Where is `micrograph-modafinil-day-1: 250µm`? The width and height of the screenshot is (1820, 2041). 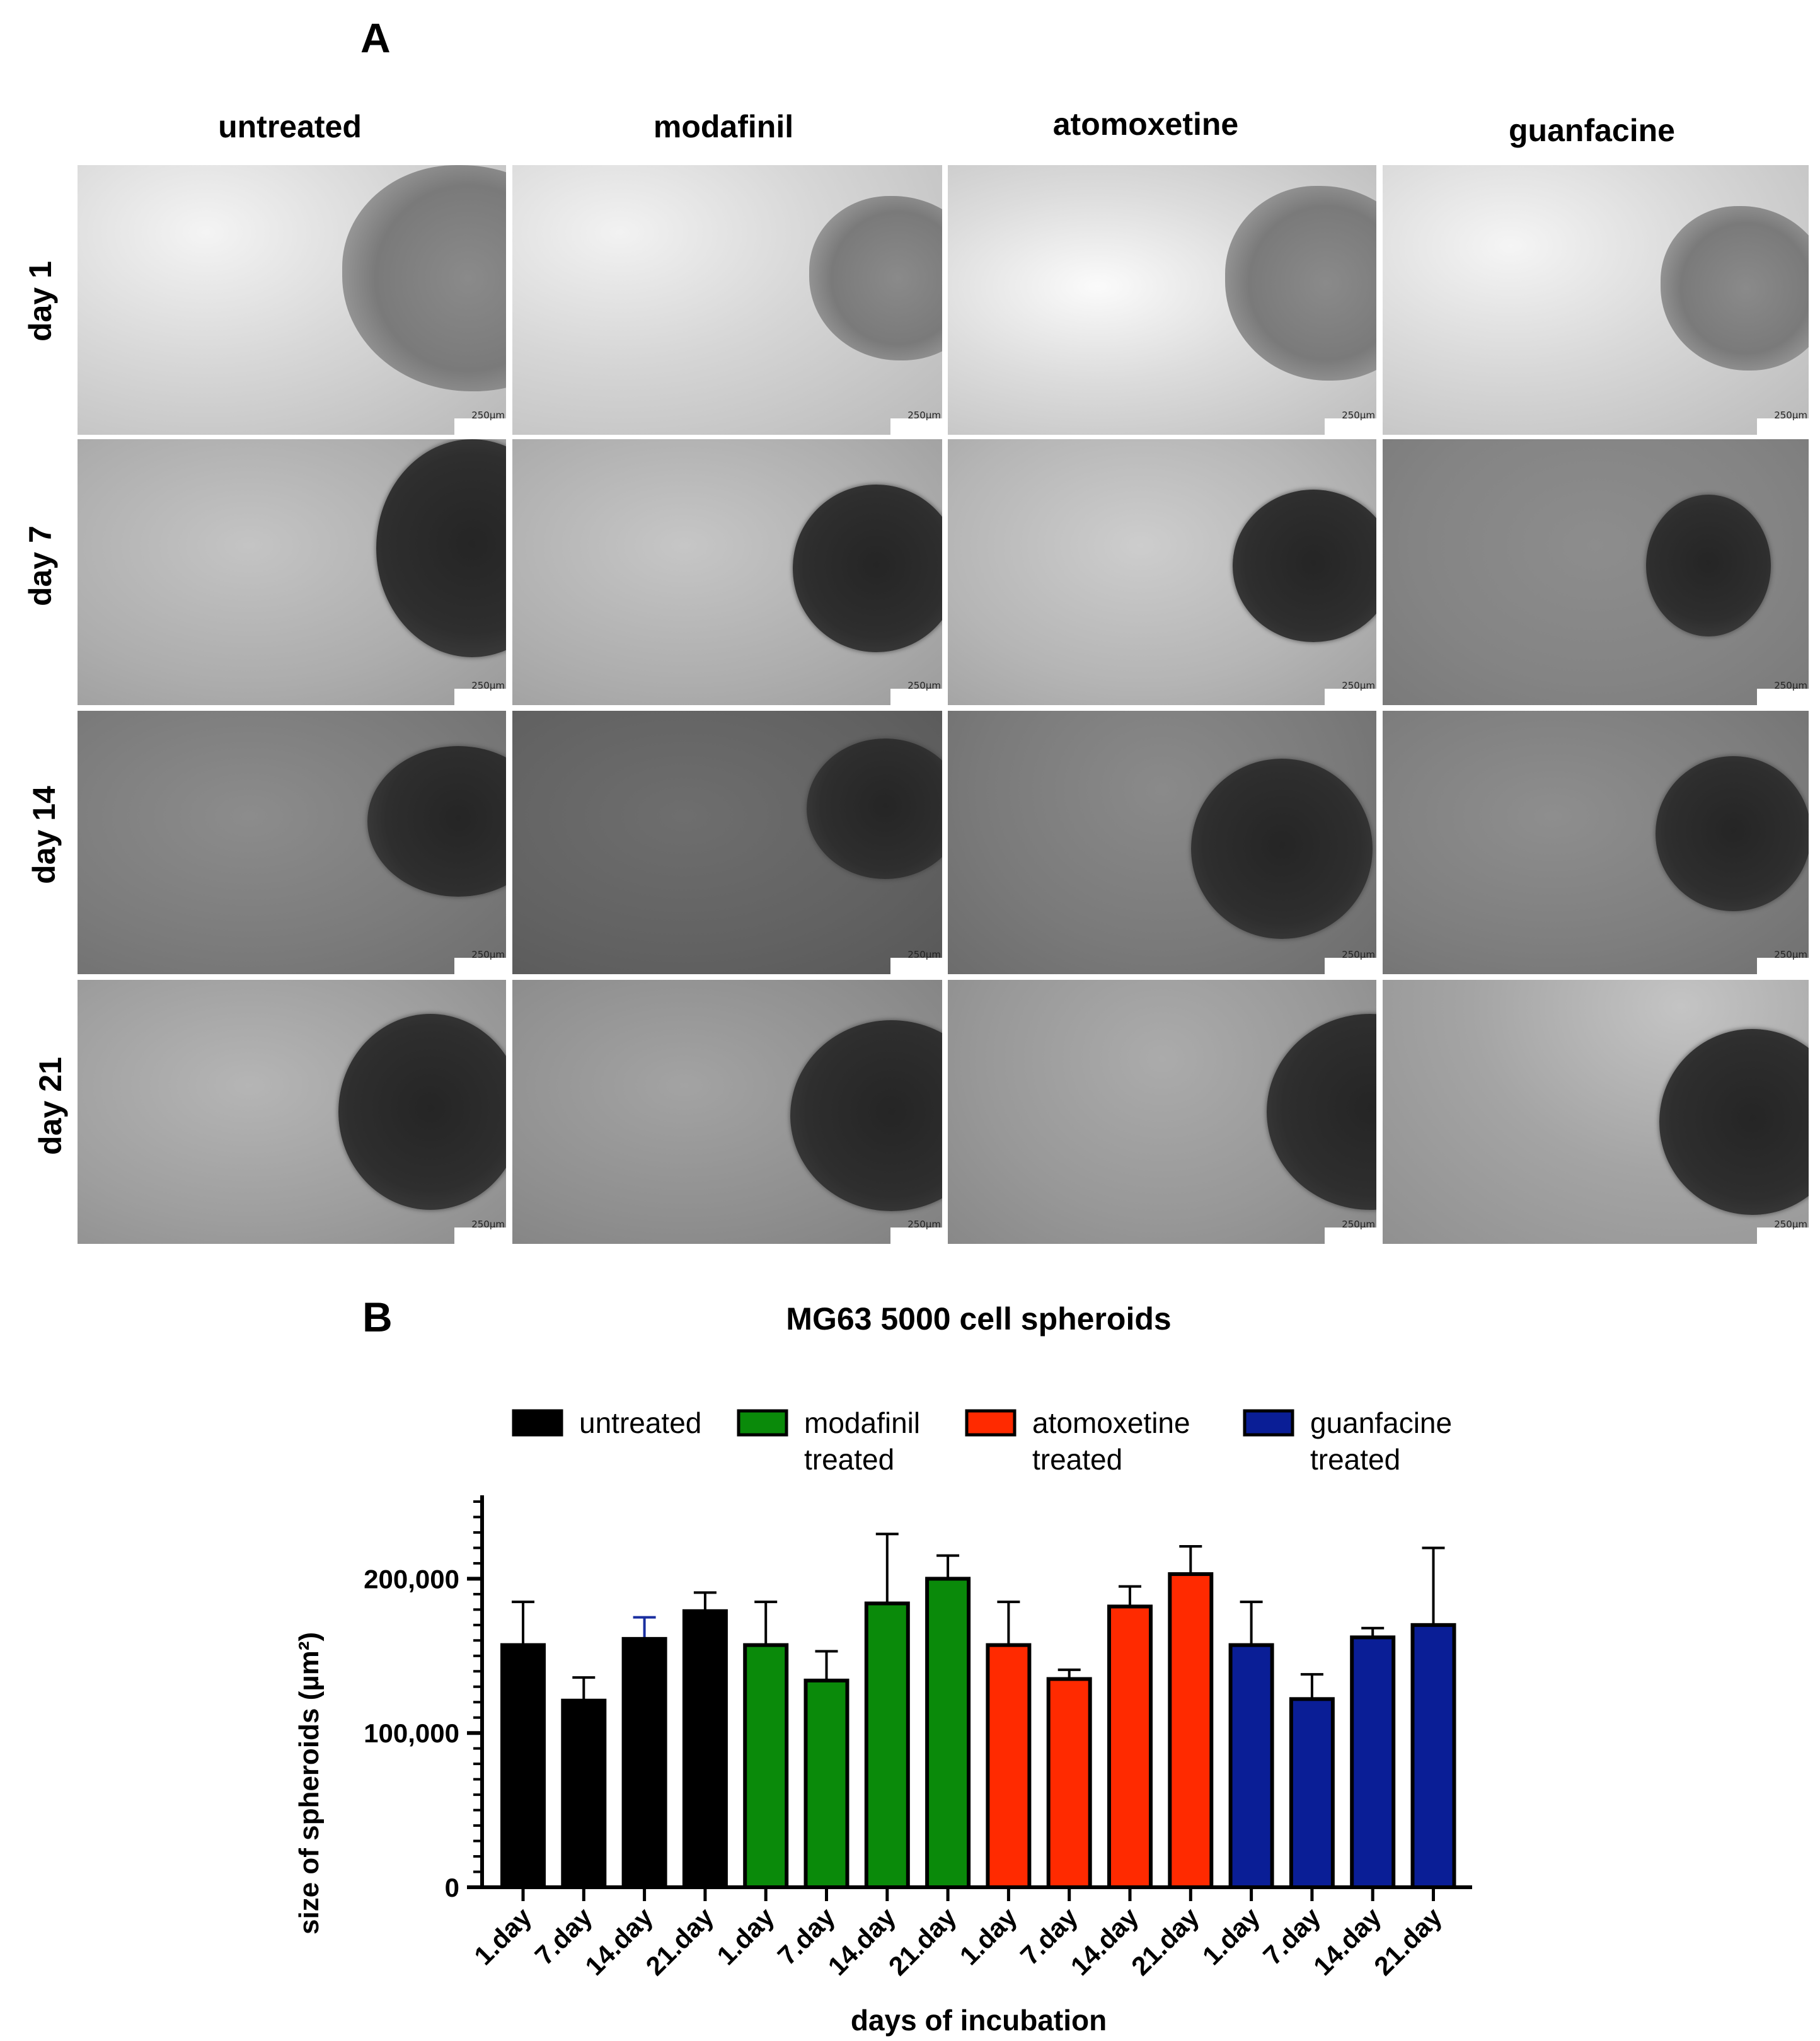
micrograph-modafinil-day-1: 250µm is located at coordinates (727, 300).